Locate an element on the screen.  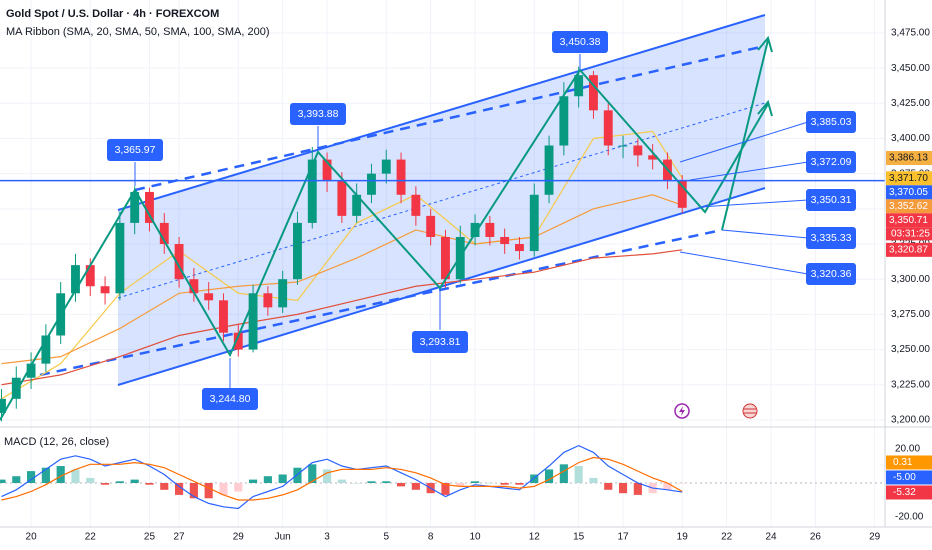
price-tag-label: 3,386.13 is located at coordinates (908, 158).